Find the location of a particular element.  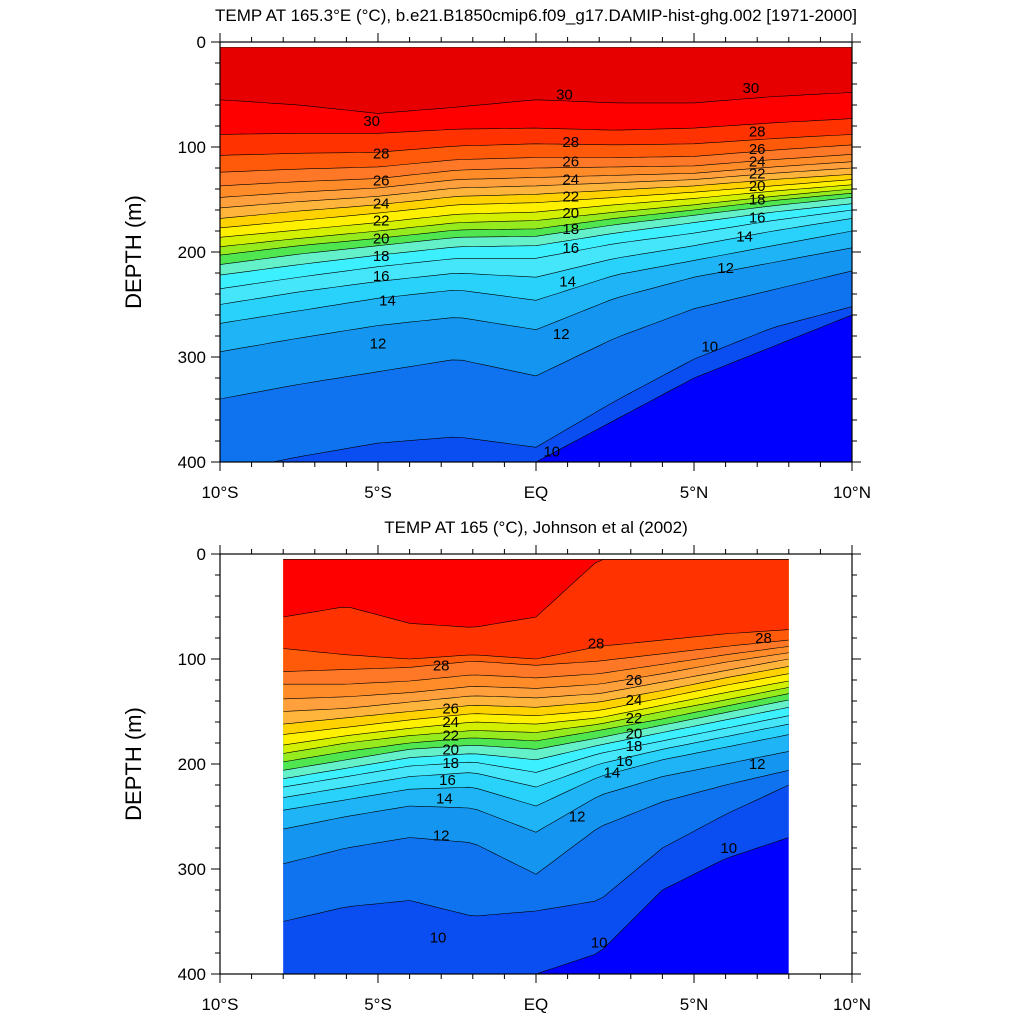

chart-title: TEMP AT 165 (°C), Johnson et al (2002) is located at coordinates (536, 527).